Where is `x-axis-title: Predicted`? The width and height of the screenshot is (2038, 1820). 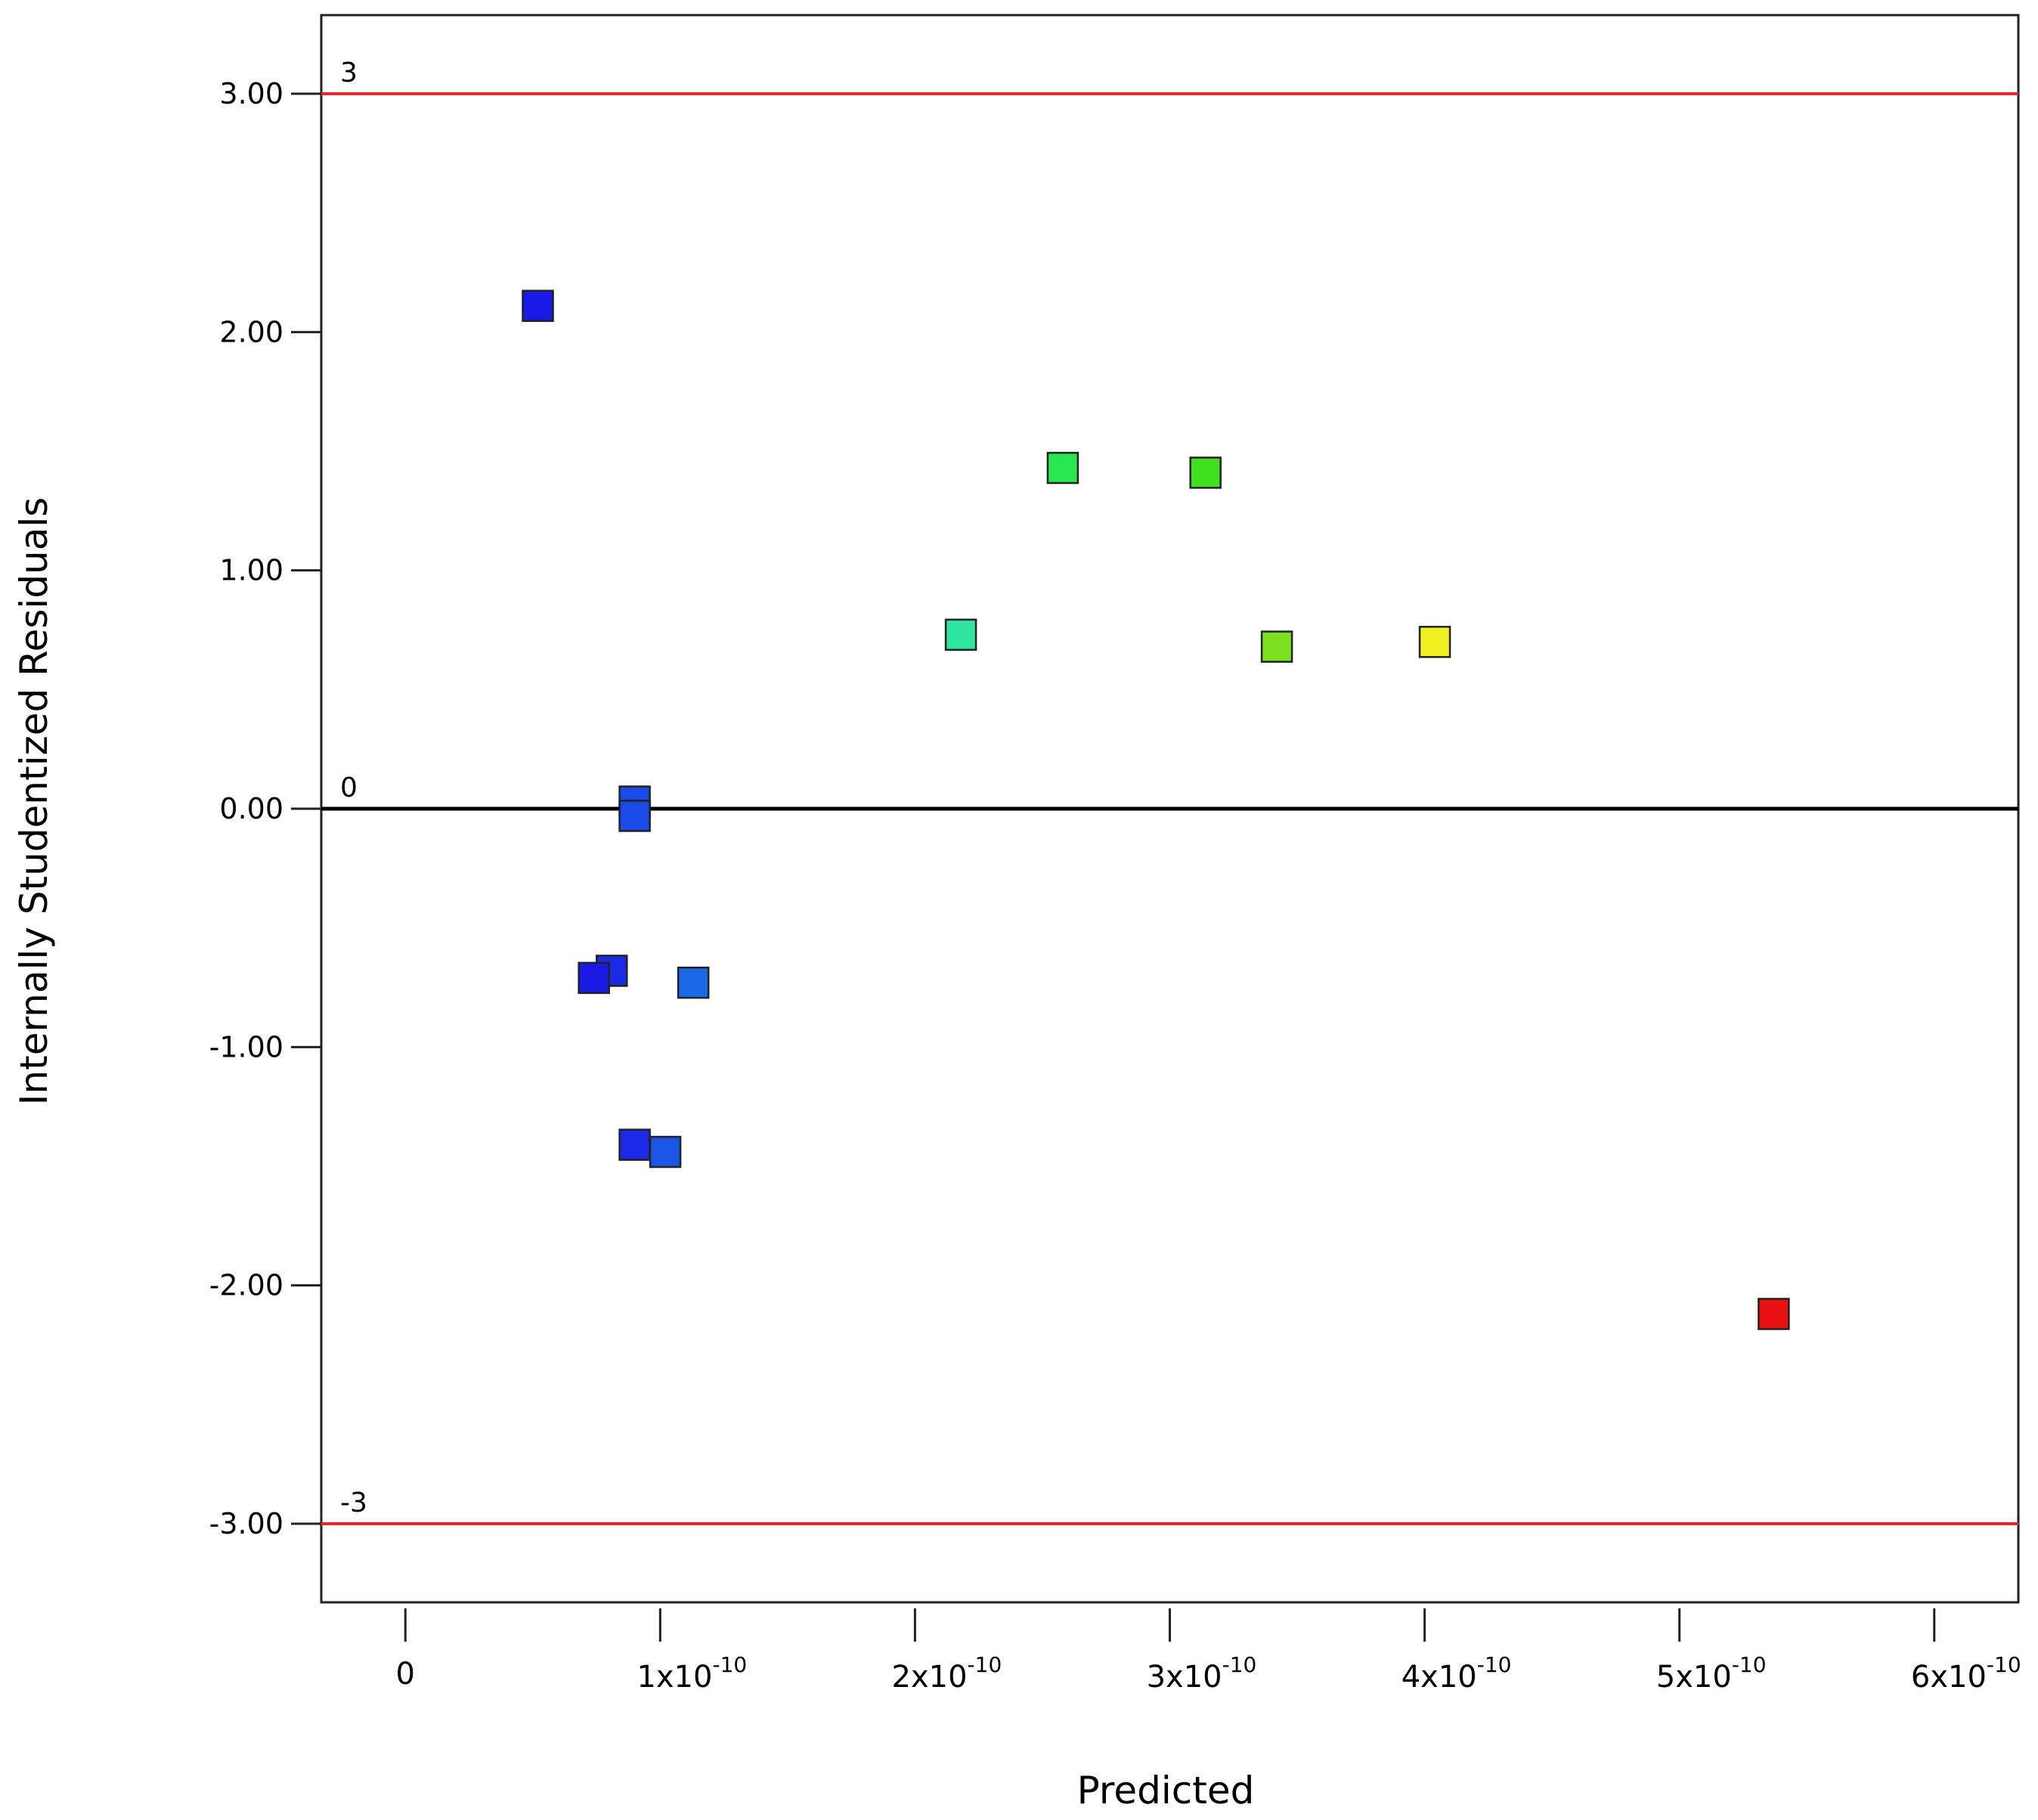 x-axis-title: Predicted is located at coordinates (1166, 1790).